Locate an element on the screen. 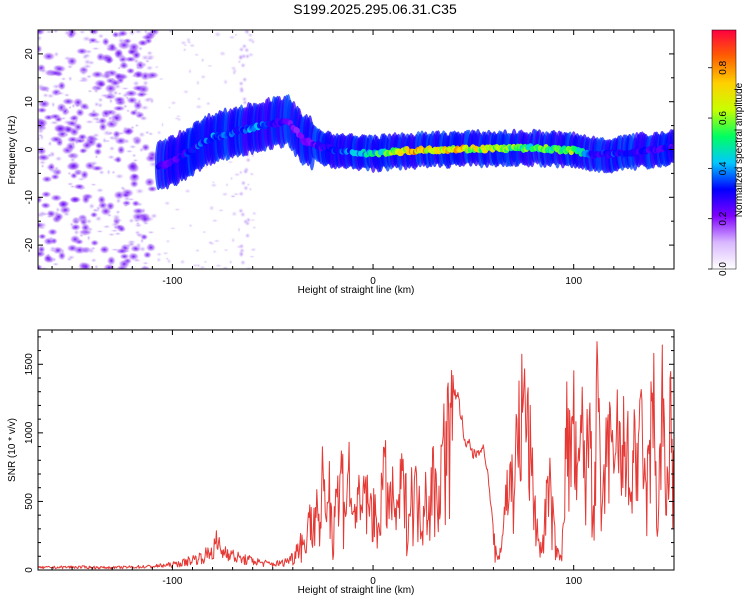 This screenshot has width=750, height=600. y-tick-label: 20 is located at coordinates (29, 54).